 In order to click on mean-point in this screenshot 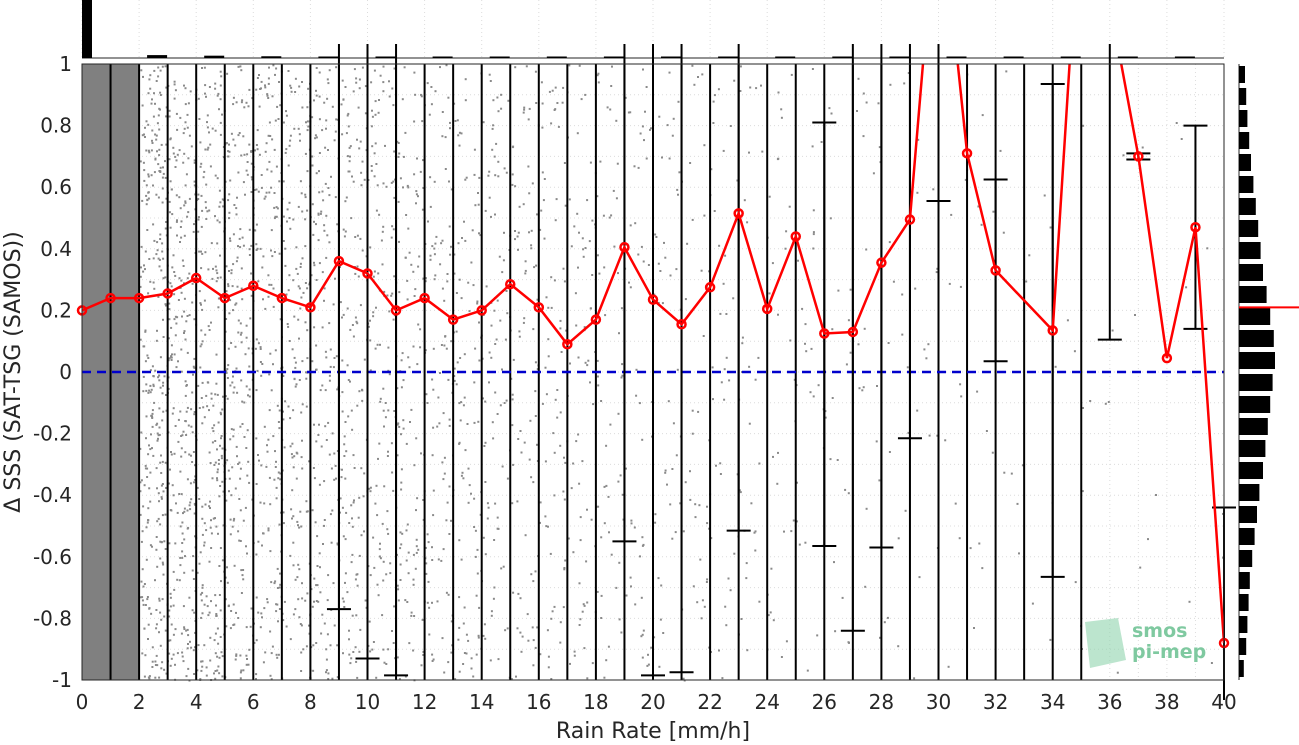, I will do `click(995, 270)`.